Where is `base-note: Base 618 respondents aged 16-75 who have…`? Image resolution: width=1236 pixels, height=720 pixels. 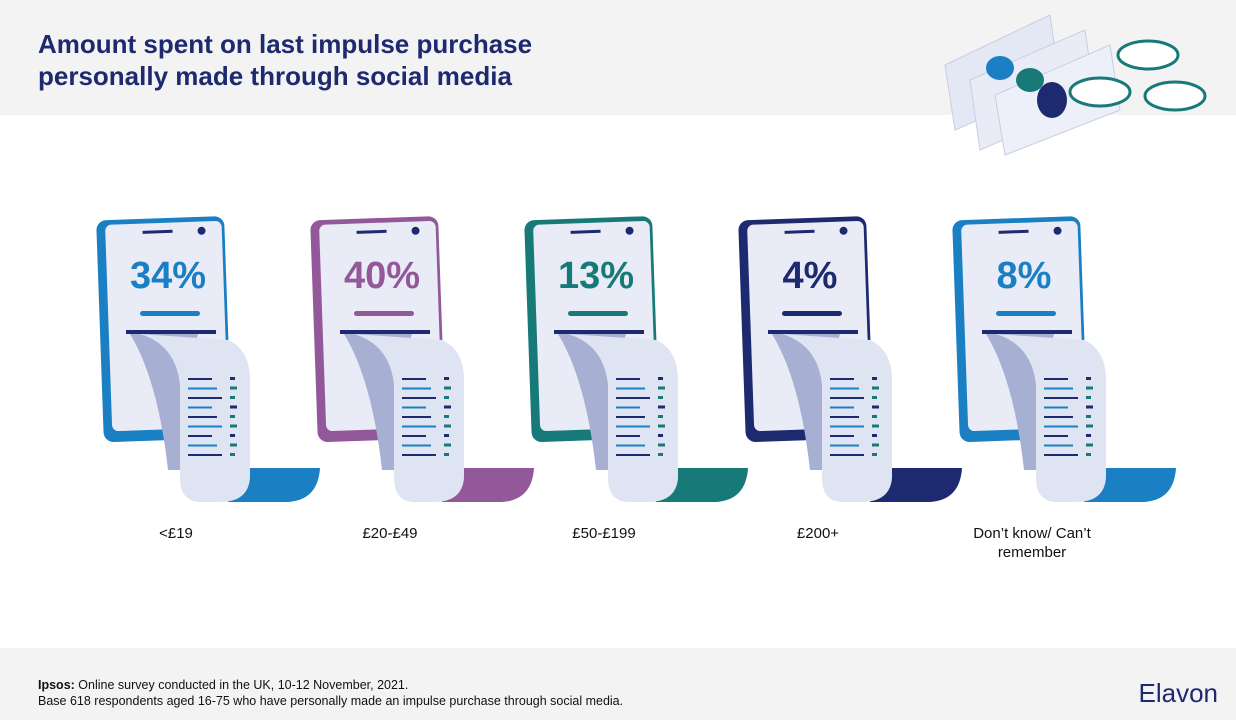 base-note: Base 618 respondents aged 16-75 who have… is located at coordinates (331, 701).